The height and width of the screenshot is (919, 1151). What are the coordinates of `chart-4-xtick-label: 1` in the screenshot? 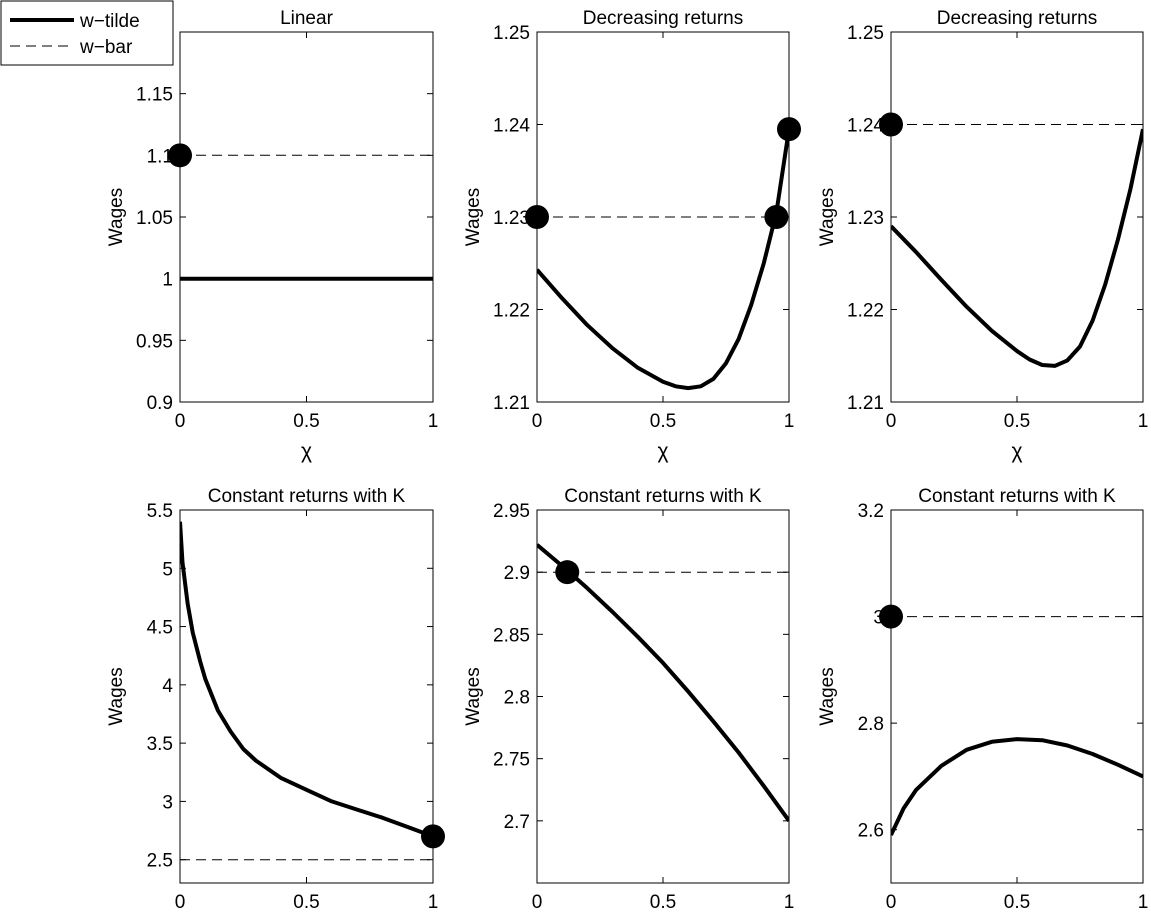 It's located at (433, 902).